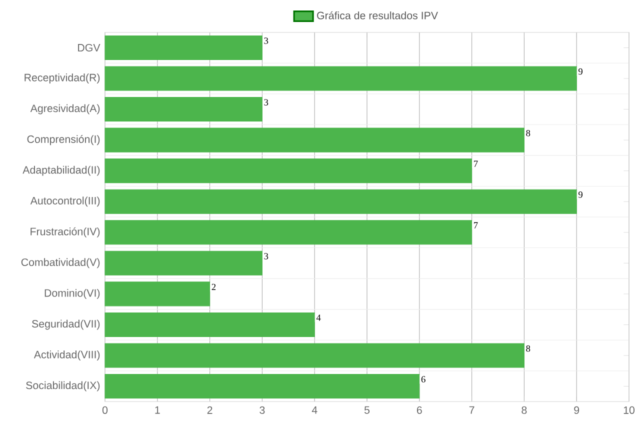 The width and height of the screenshot is (639, 431). Describe the element at coordinates (105, 410) in the screenshot. I see `x-tick-label: 0` at that location.